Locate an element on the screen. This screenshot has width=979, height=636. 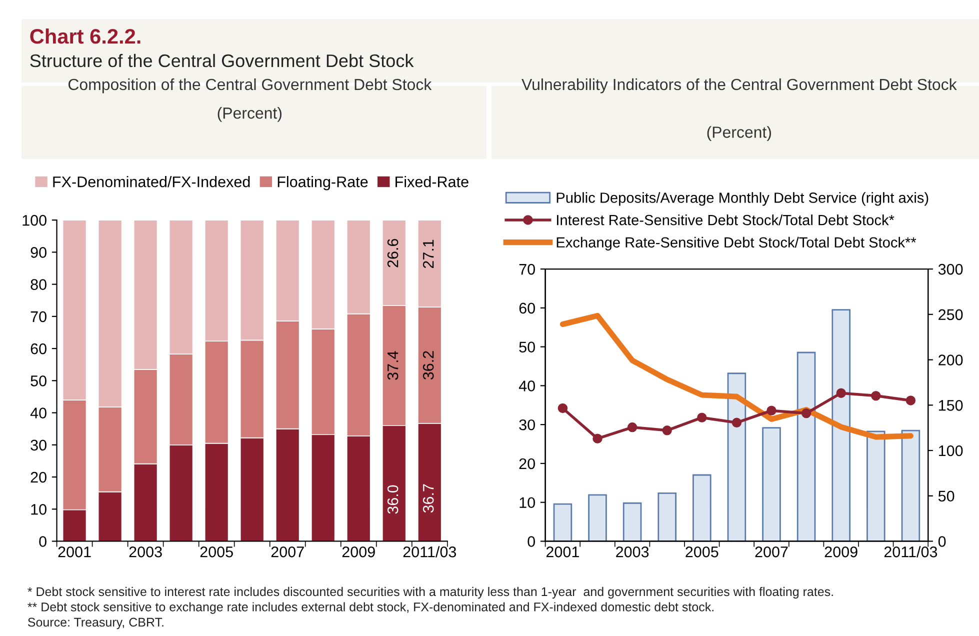
data-label: 26.6 is located at coordinates (392, 253).